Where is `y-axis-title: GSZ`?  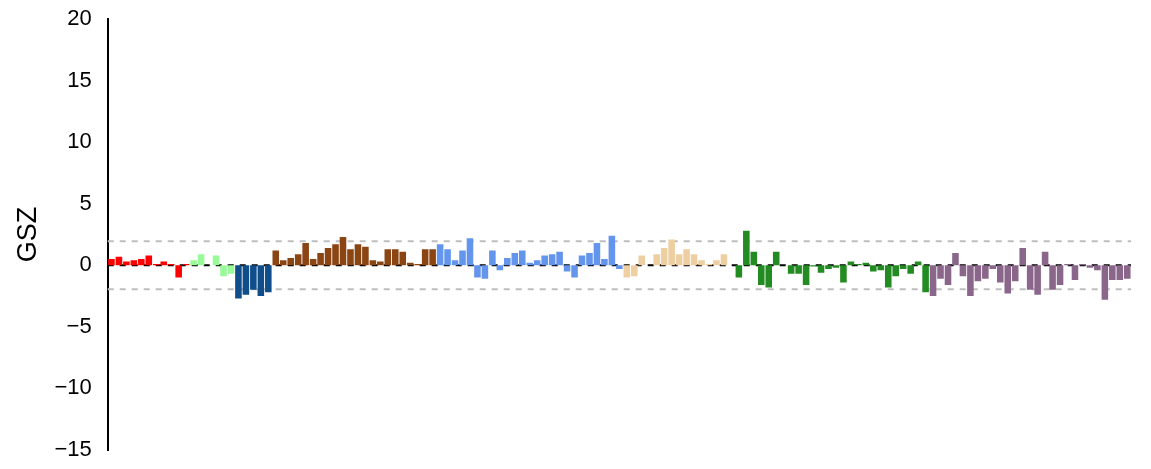
y-axis-title: GSZ is located at coordinates (26, 234).